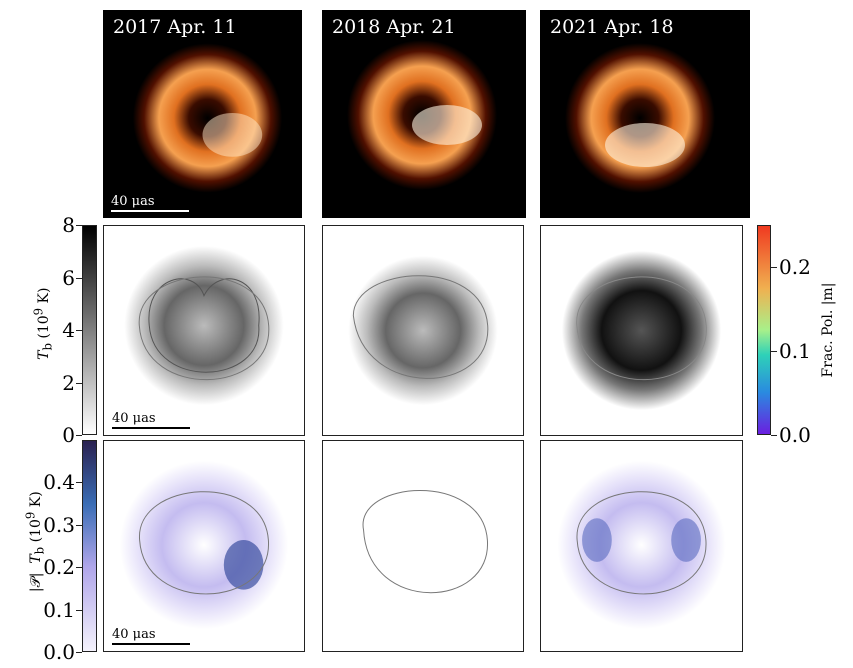 Image resolution: width=853 pixels, height=668 pixels. Describe the element at coordinates (89, 330) in the screenshot. I see `brightness-colorbar` at that location.